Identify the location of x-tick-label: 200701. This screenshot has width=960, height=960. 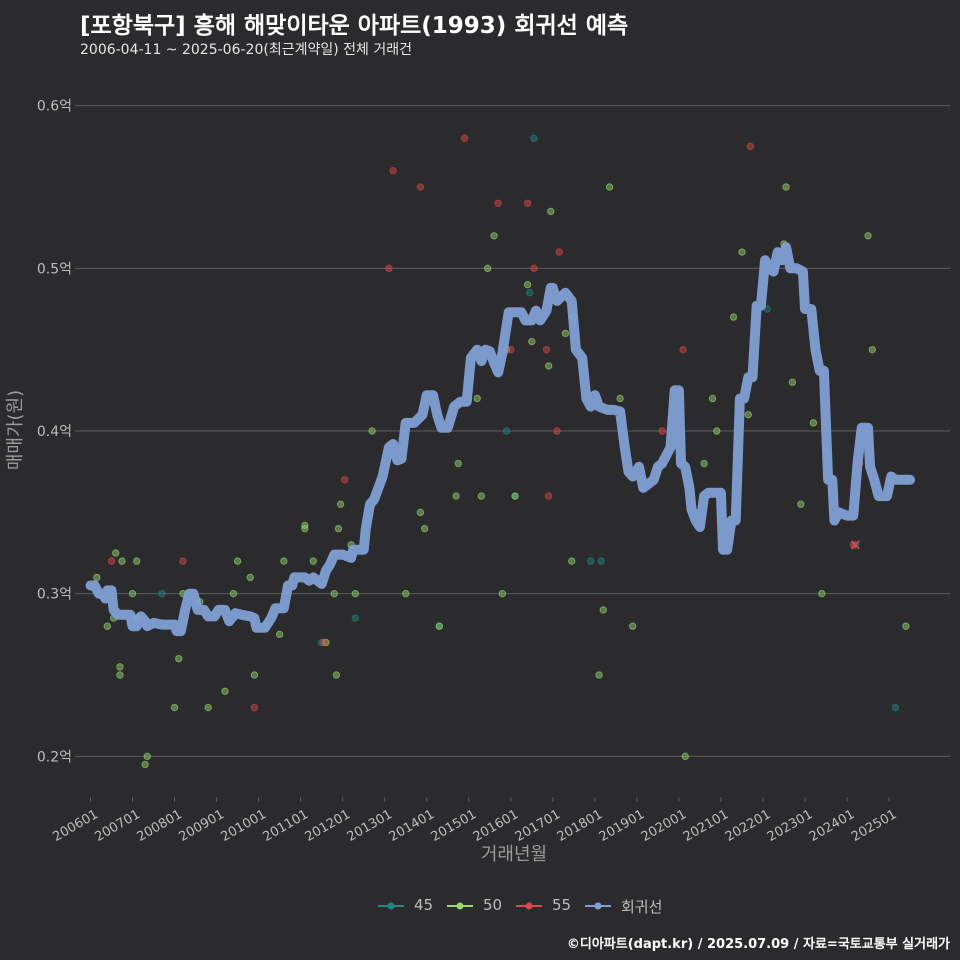
(117, 826).